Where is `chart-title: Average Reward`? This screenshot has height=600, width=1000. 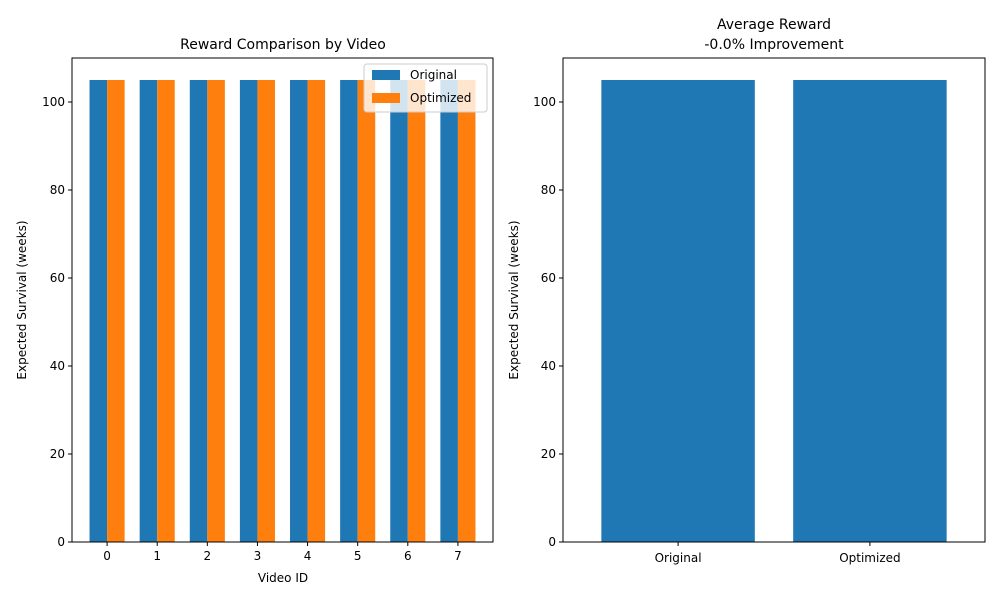 chart-title: Average Reward is located at coordinates (774, 25).